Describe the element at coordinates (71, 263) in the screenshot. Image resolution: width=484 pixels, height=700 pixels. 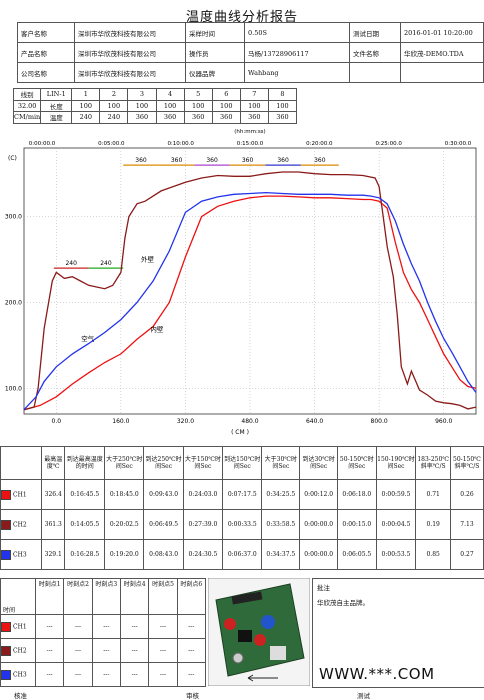
I see `setpoint-label: 240` at that location.